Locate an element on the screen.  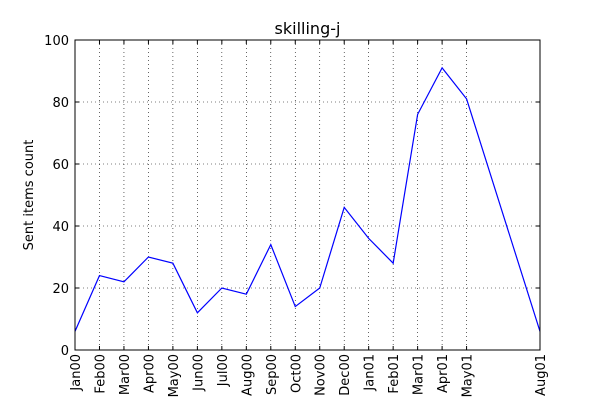
y-axis-label: Sent items count is located at coordinates (29, 195).